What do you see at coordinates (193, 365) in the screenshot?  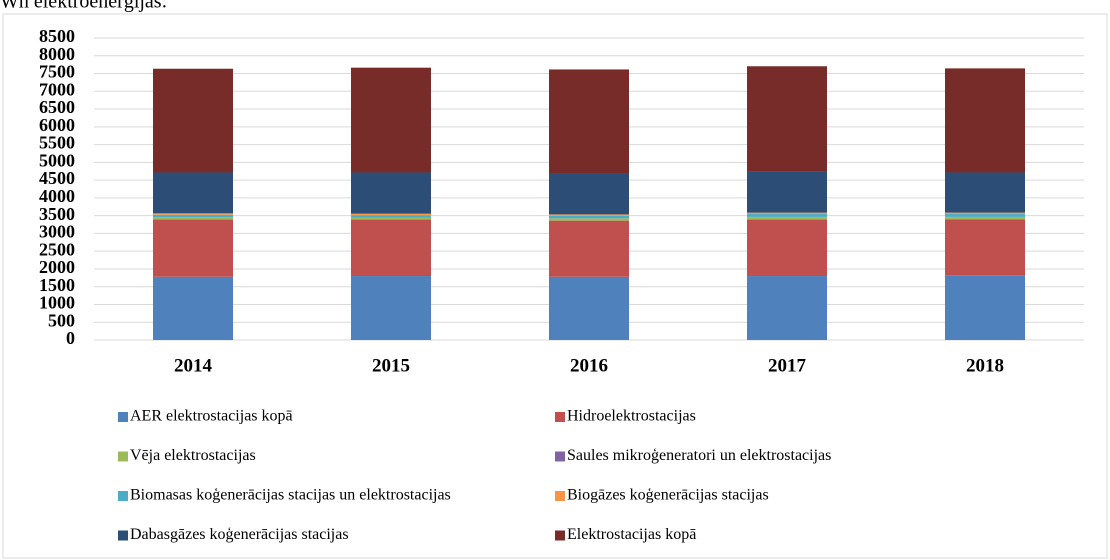 I see `x-tick-label: 2014` at bounding box center [193, 365].